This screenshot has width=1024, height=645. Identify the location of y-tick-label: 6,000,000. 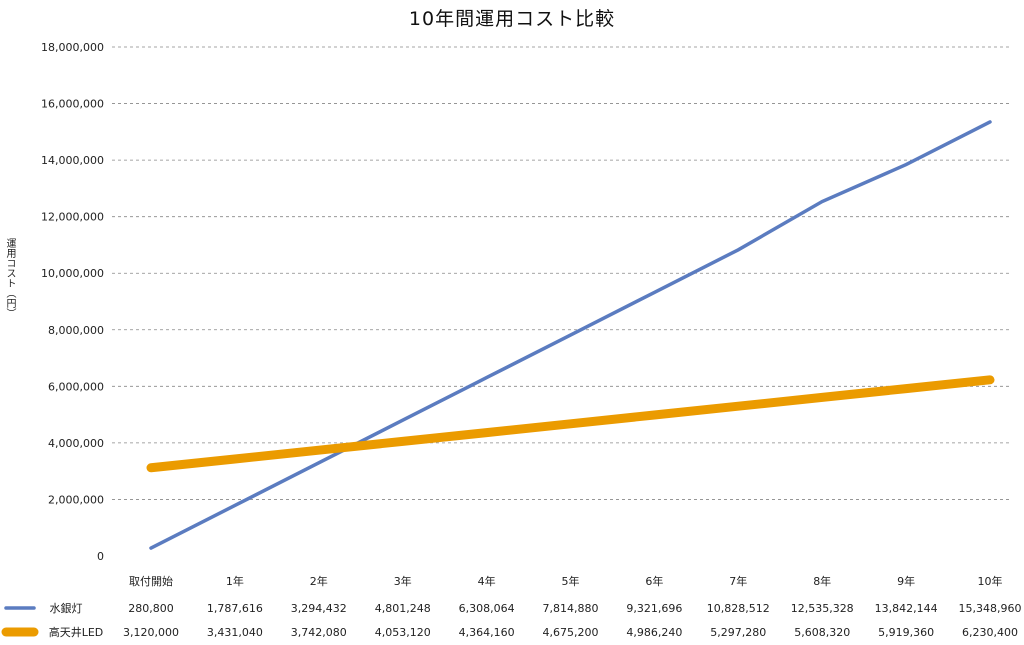
(76, 386).